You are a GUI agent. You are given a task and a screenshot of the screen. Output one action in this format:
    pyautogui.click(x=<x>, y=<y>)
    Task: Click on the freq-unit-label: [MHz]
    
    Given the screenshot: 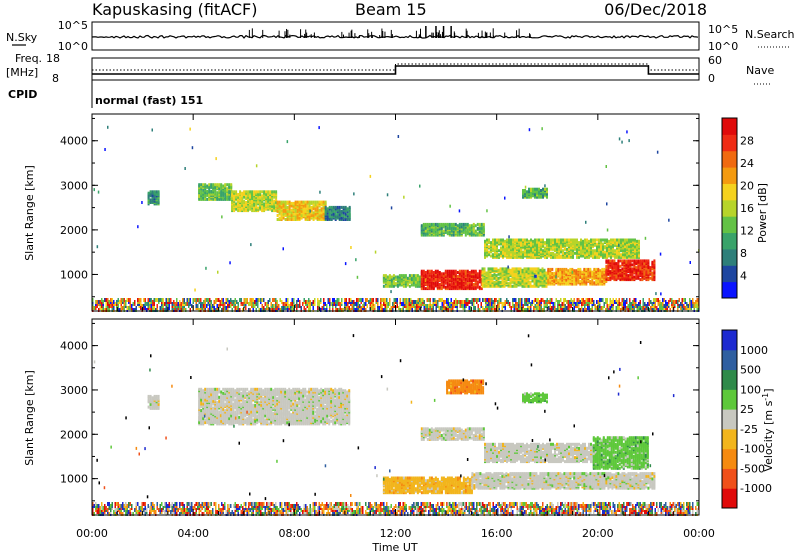 What is the action you would take?
    pyautogui.click(x=22, y=72)
    